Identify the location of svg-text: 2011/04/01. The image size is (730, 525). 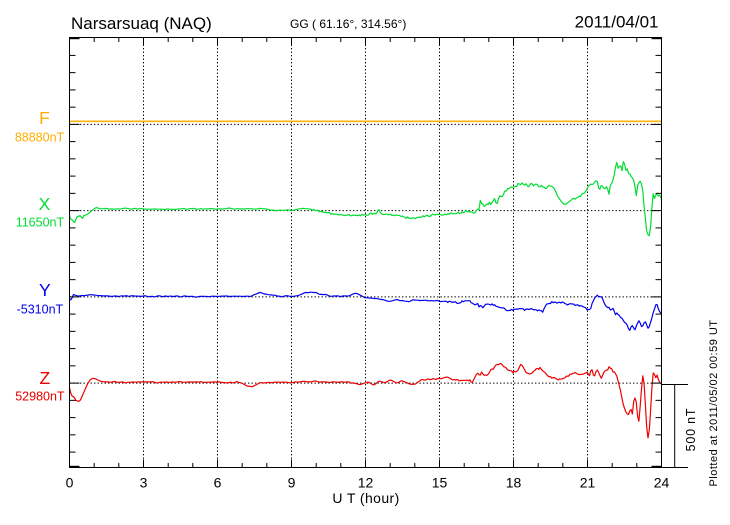
(617, 22).